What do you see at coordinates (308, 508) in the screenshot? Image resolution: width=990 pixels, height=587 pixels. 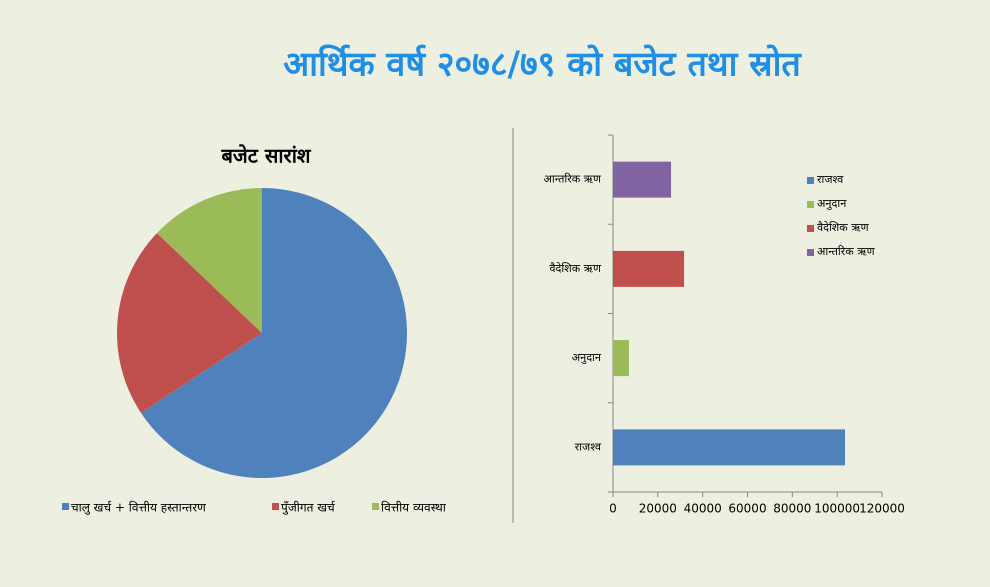 I see `legend-label: पुँजीगत खर्च` at bounding box center [308, 508].